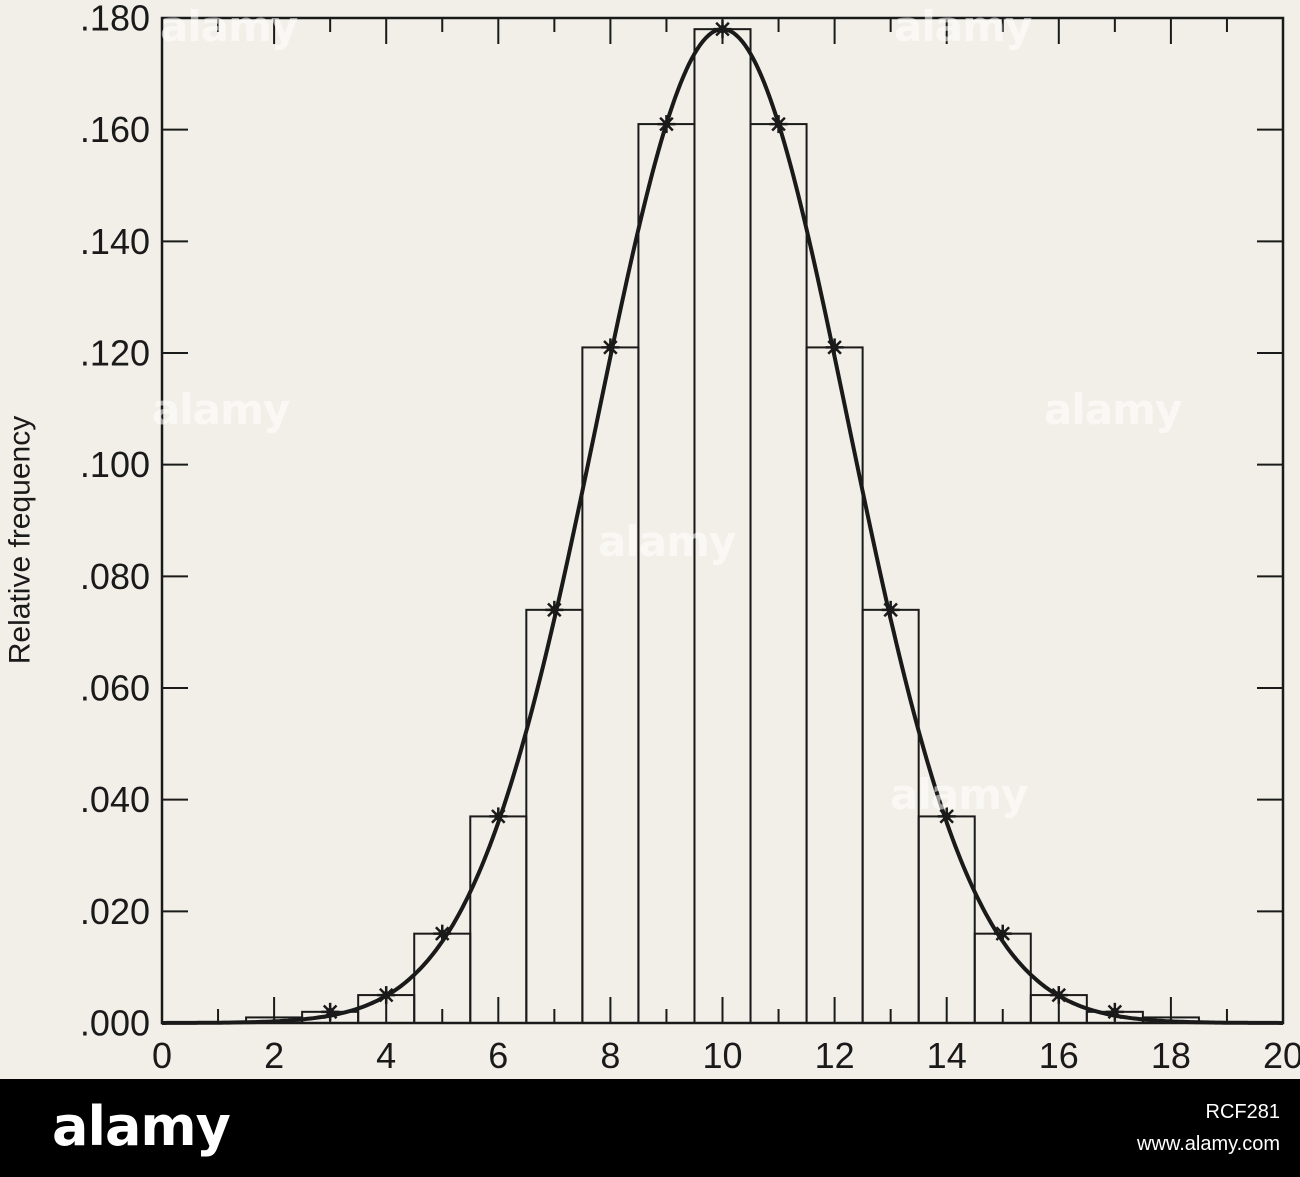 This screenshot has height=1177, width=1300. Describe the element at coordinates (835, 1055) in the screenshot. I see `x-tick-label: 12` at that location.